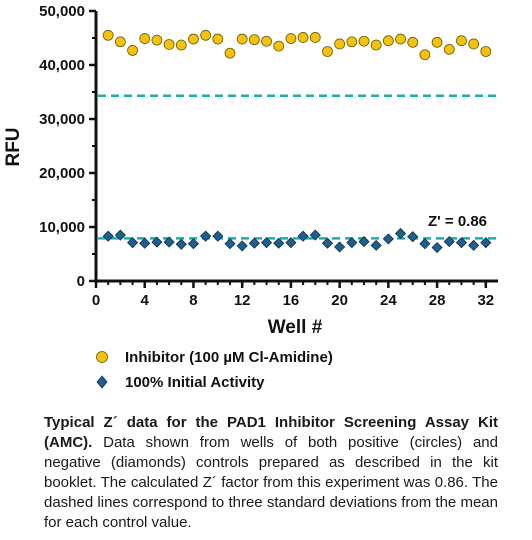 The width and height of the screenshot is (532, 540). I want to click on x-tick-label: 0, so click(96, 300).